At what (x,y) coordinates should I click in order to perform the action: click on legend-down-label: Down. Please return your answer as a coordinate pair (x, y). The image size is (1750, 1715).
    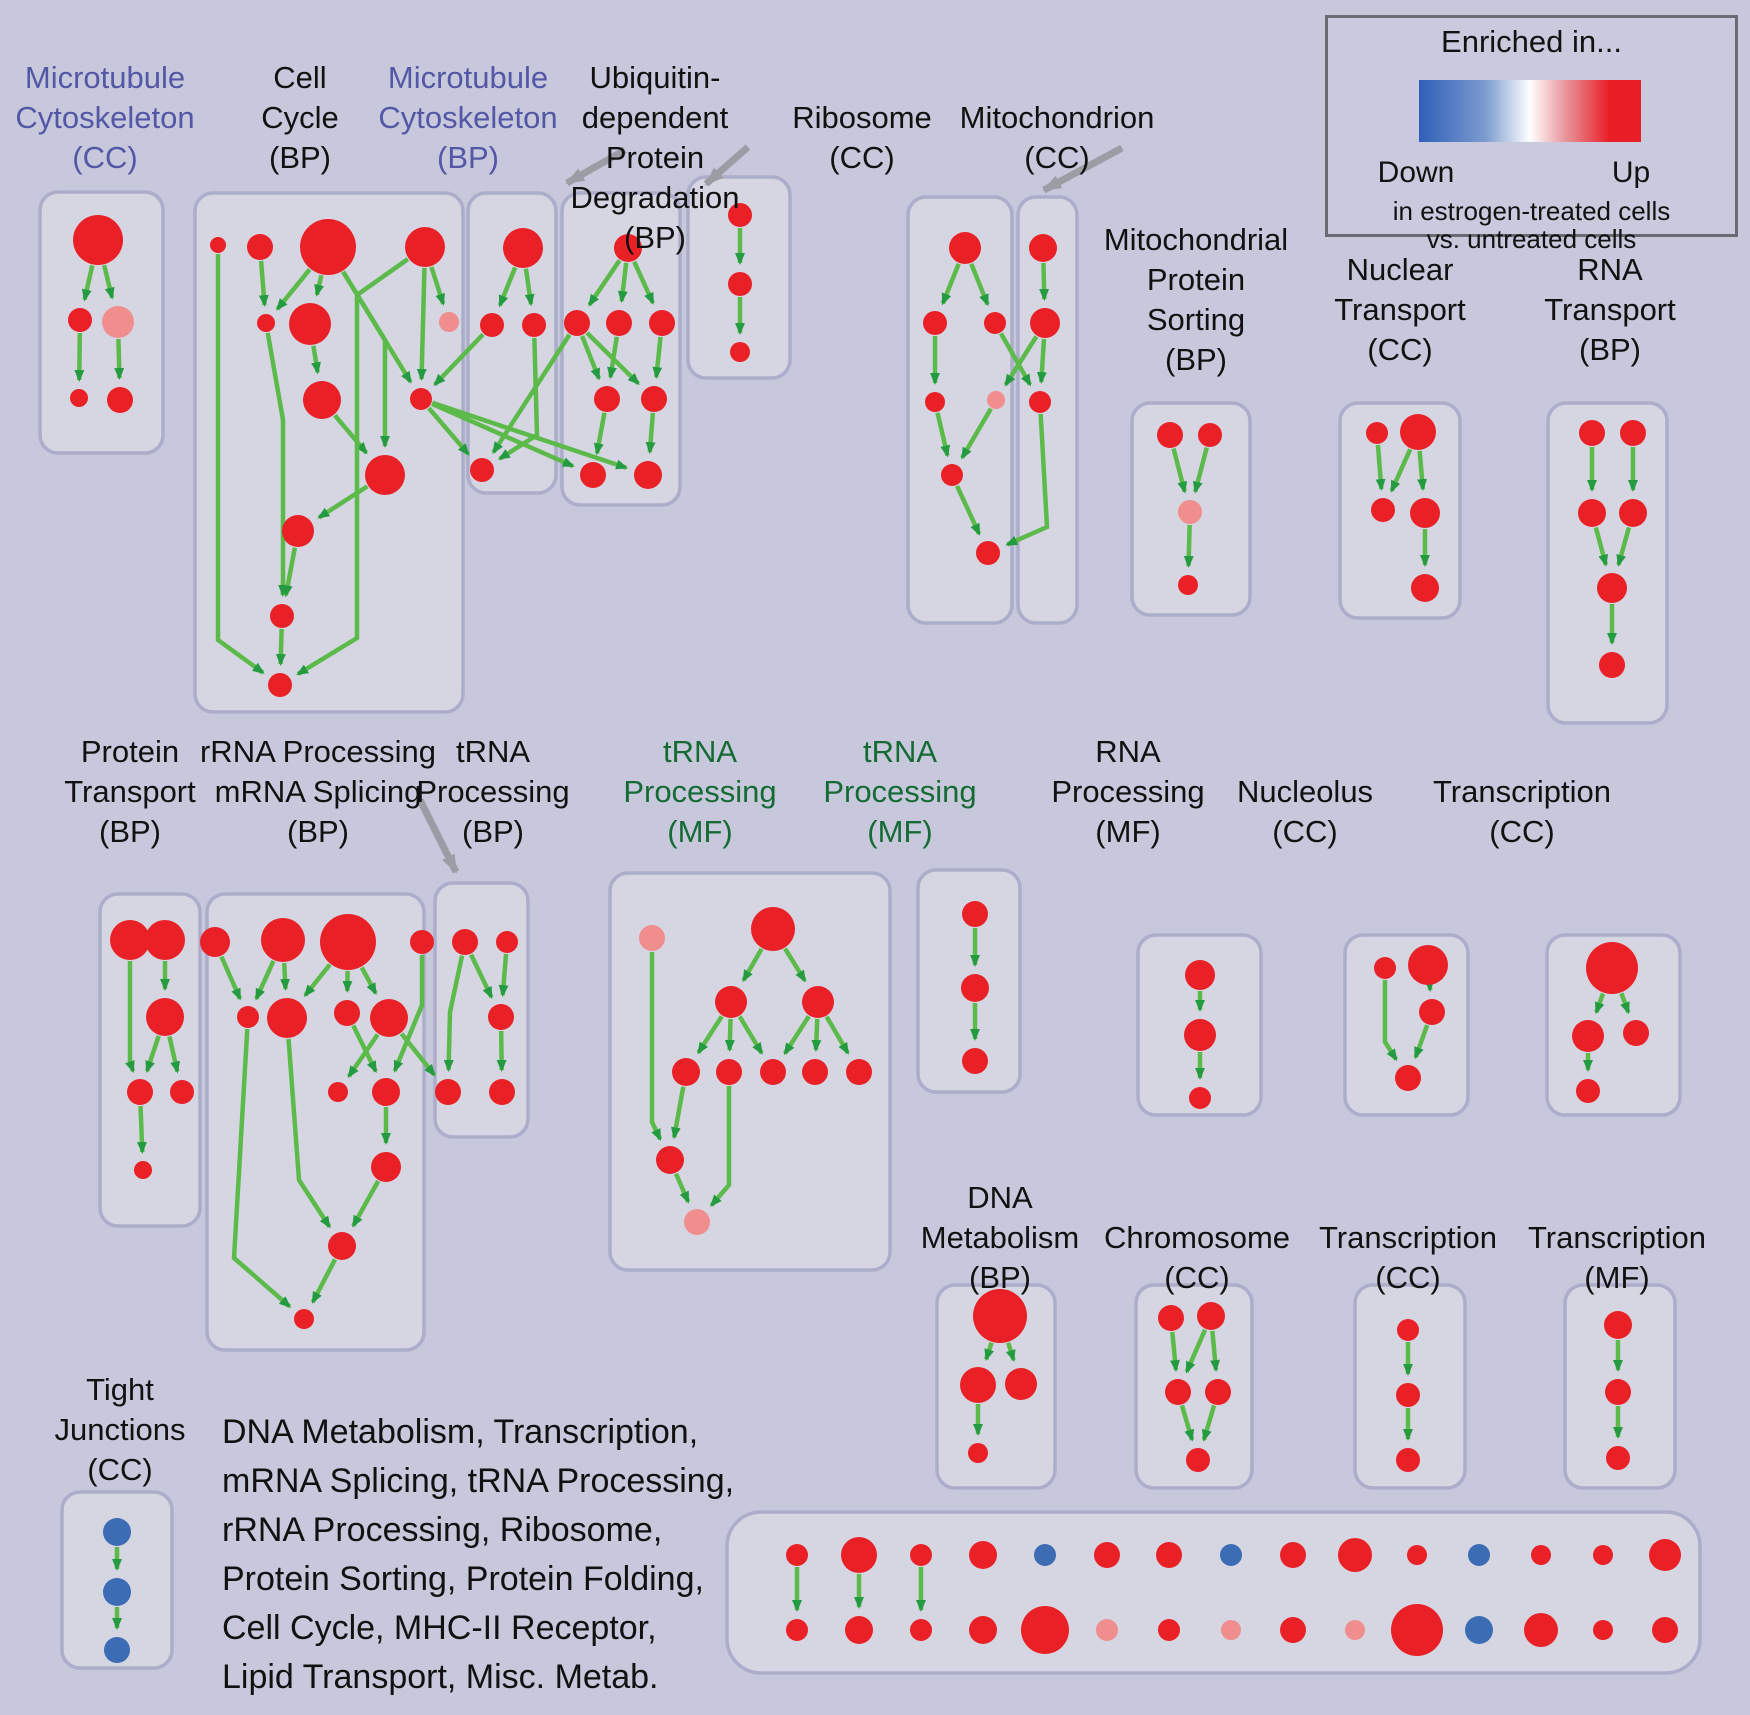
    Looking at the image, I should click on (1416, 172).